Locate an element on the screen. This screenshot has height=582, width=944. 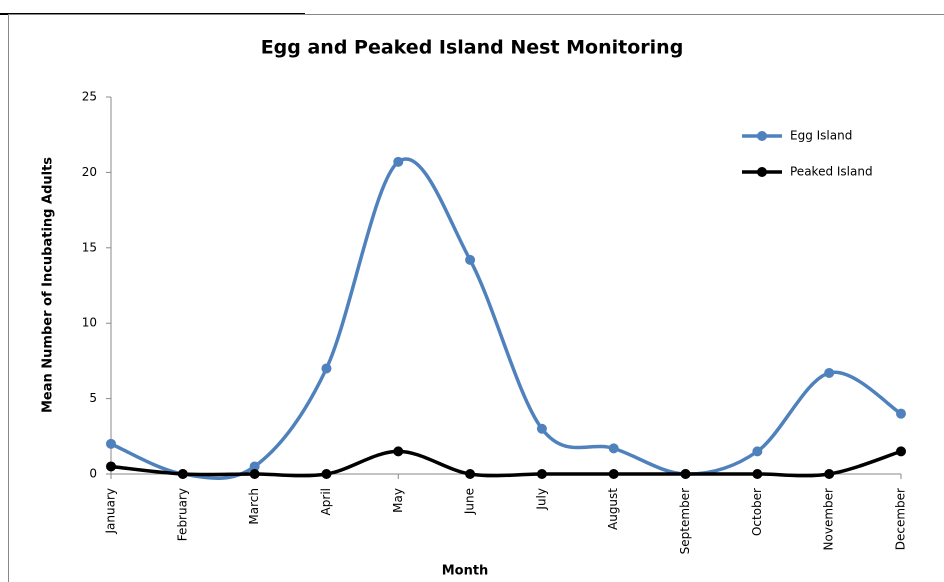
y-tick-label: 20 is located at coordinates (89, 172).